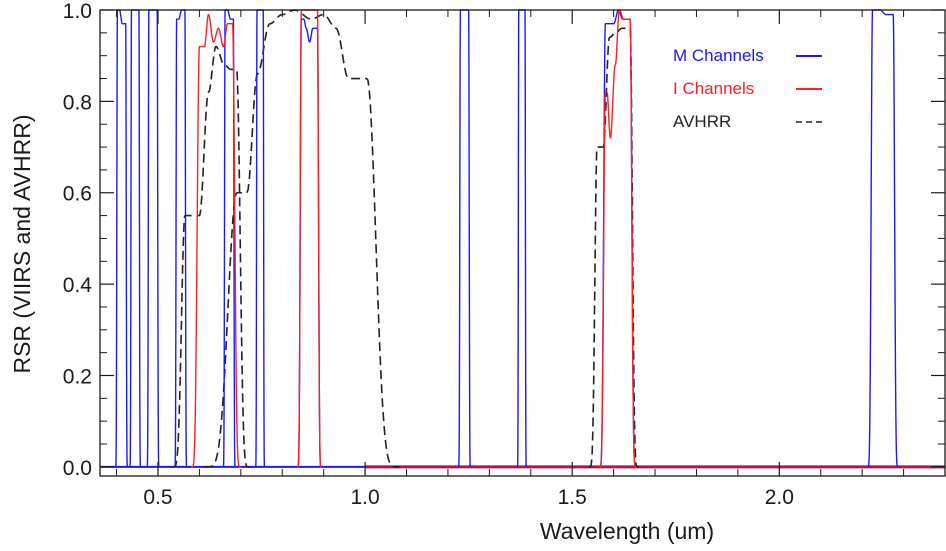 The image size is (946, 551). Describe the element at coordinates (627, 531) in the screenshot. I see `x-axis-title: Wavelength (um)` at that location.